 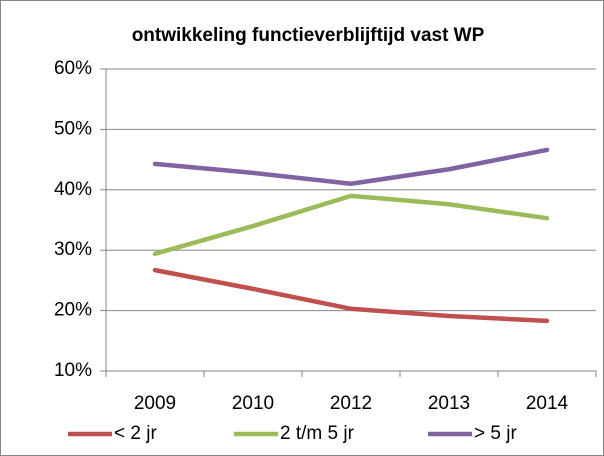 What do you see at coordinates (73, 189) in the screenshot?
I see `y-tick-label: 40%` at bounding box center [73, 189].